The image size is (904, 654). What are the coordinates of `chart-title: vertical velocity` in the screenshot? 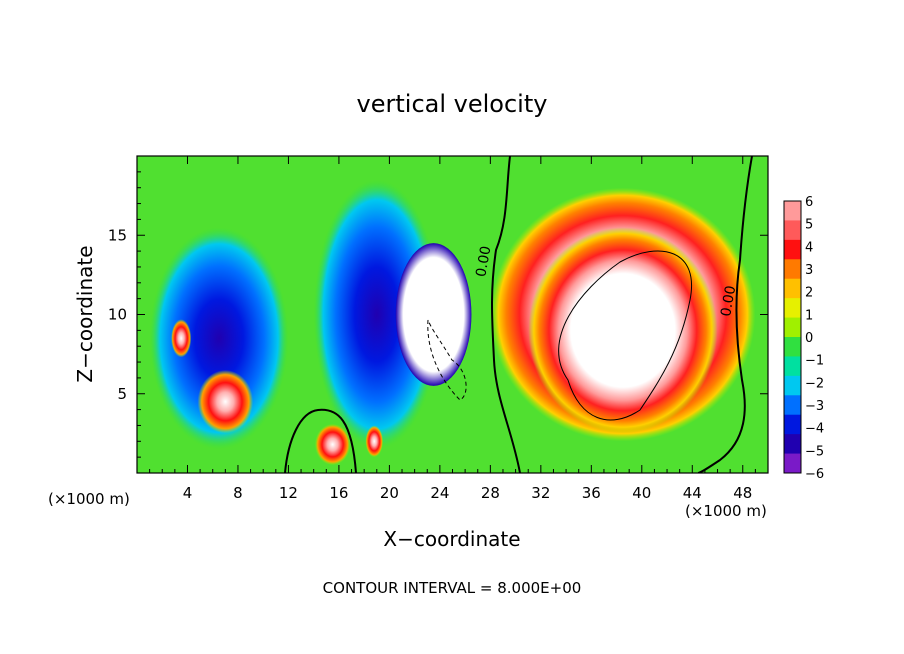 It's located at (452, 104).